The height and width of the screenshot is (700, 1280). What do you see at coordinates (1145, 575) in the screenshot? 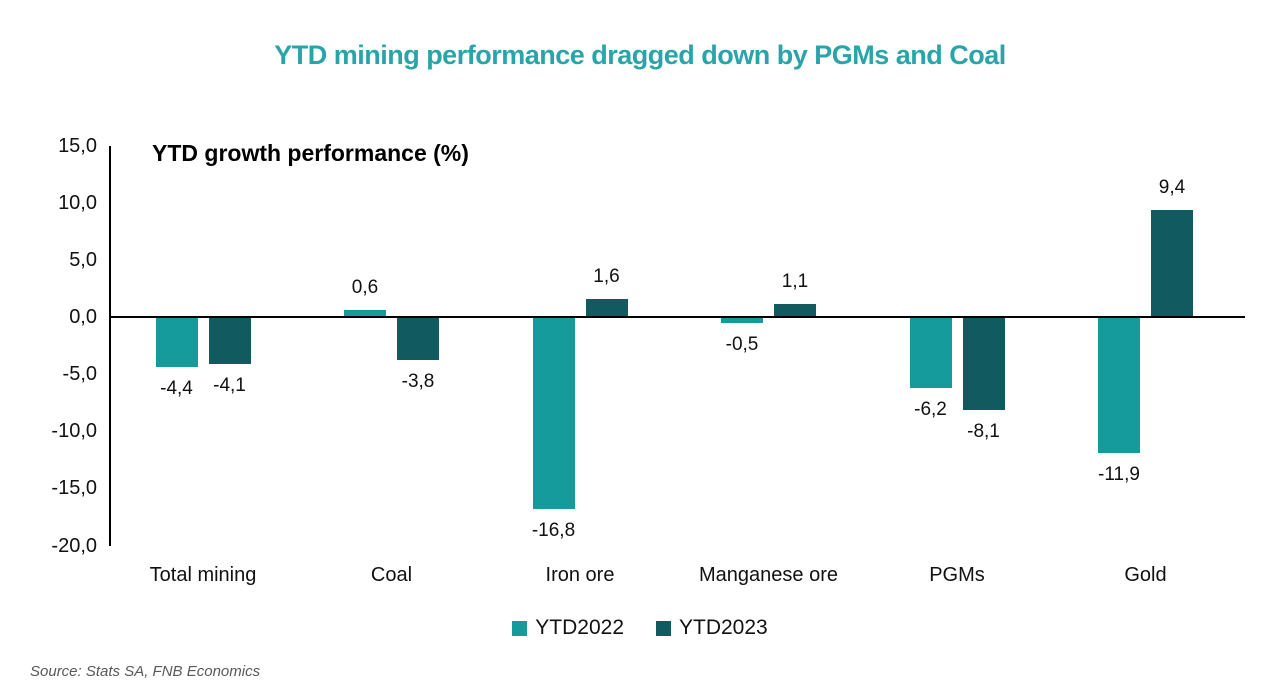
I see `x-category-label-gold: Gold` at bounding box center [1145, 575].